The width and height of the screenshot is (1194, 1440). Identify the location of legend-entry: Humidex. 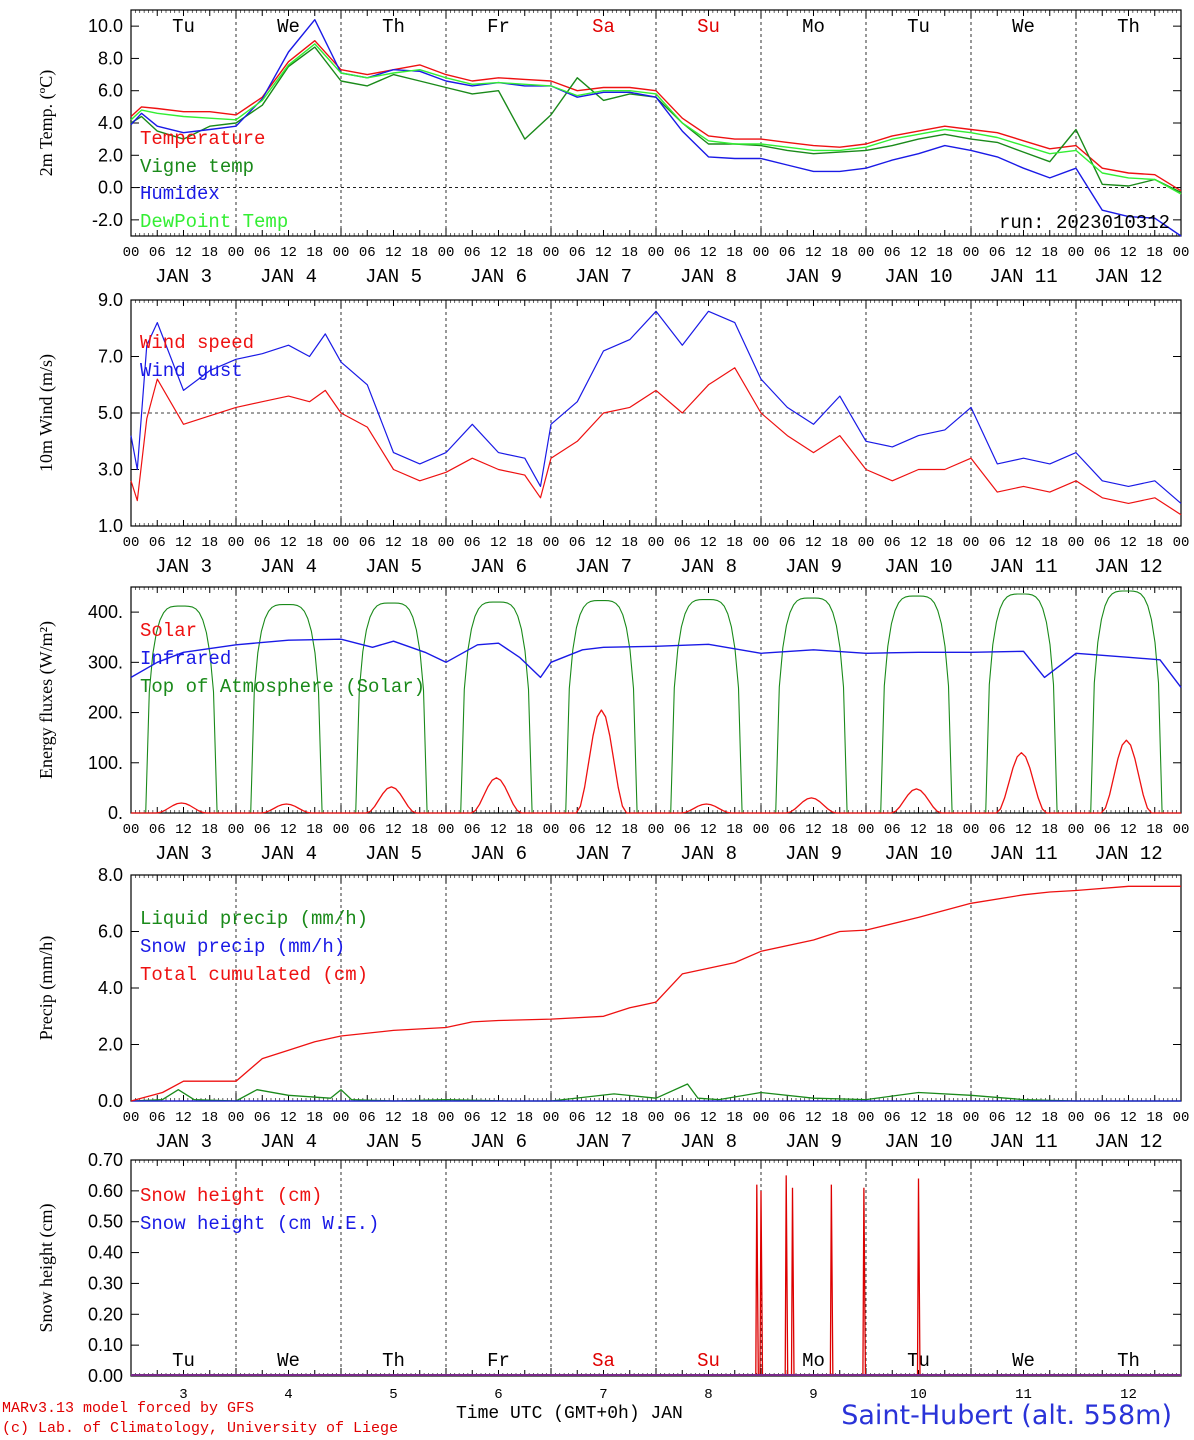
(180, 194).